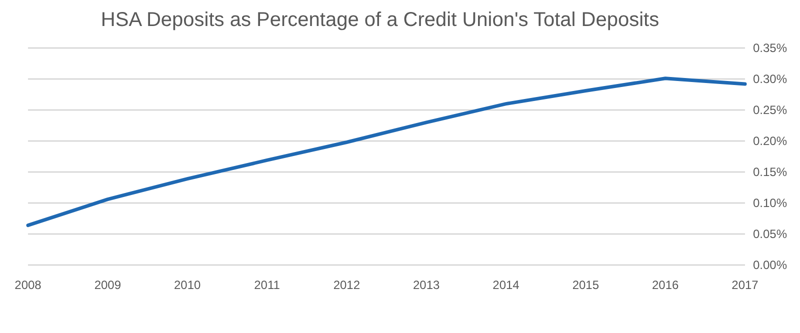  Describe the element at coordinates (108, 285) in the screenshot. I see `x-tick-label: 2009` at that location.